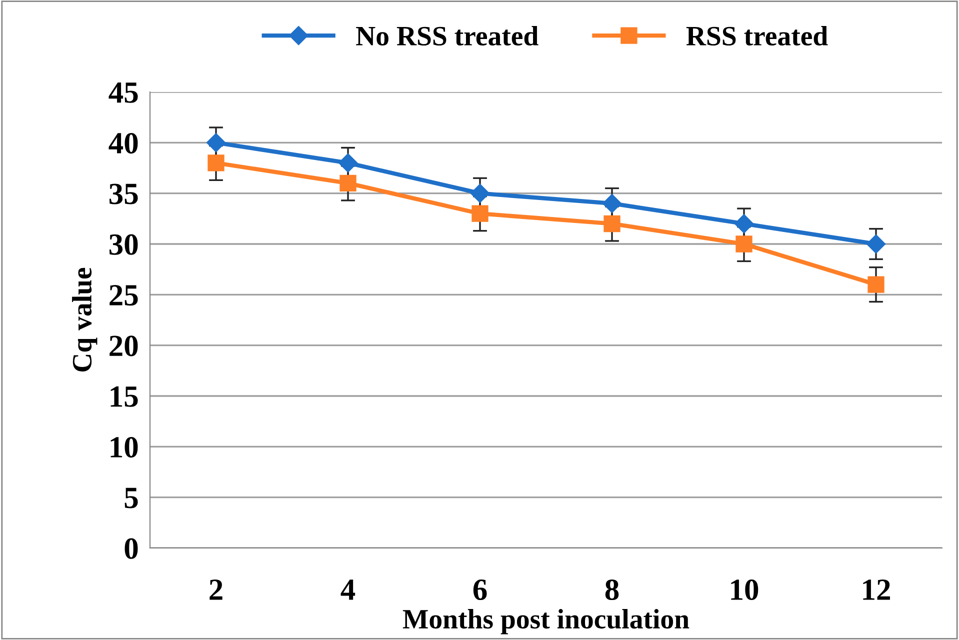  What do you see at coordinates (546, 621) in the screenshot?
I see `x-axis-title: Months post inoculation` at bounding box center [546, 621].